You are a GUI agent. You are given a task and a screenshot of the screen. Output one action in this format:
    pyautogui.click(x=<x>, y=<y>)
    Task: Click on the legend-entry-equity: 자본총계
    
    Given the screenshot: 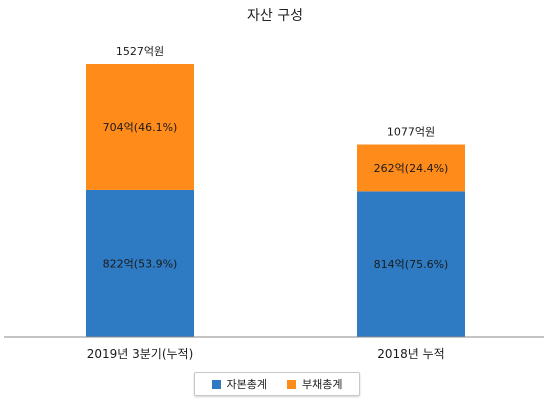 What is the action you would take?
    pyautogui.click(x=239, y=384)
    